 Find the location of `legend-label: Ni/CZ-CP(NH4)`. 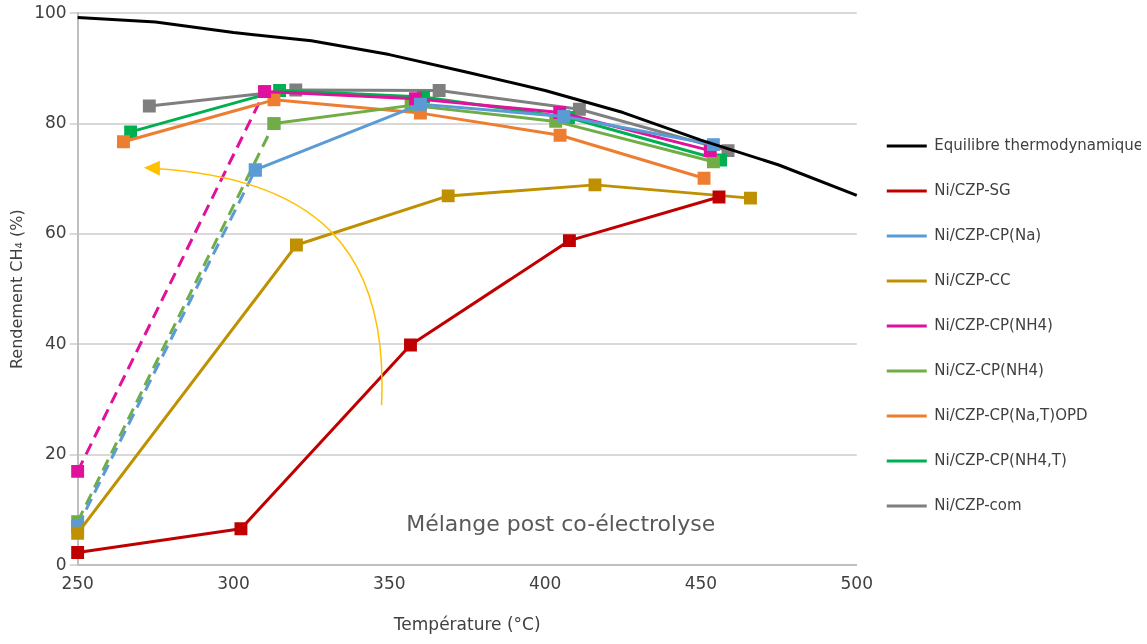

legend-label: Ni/CZ-CP(NH4) is located at coordinates (989, 369).